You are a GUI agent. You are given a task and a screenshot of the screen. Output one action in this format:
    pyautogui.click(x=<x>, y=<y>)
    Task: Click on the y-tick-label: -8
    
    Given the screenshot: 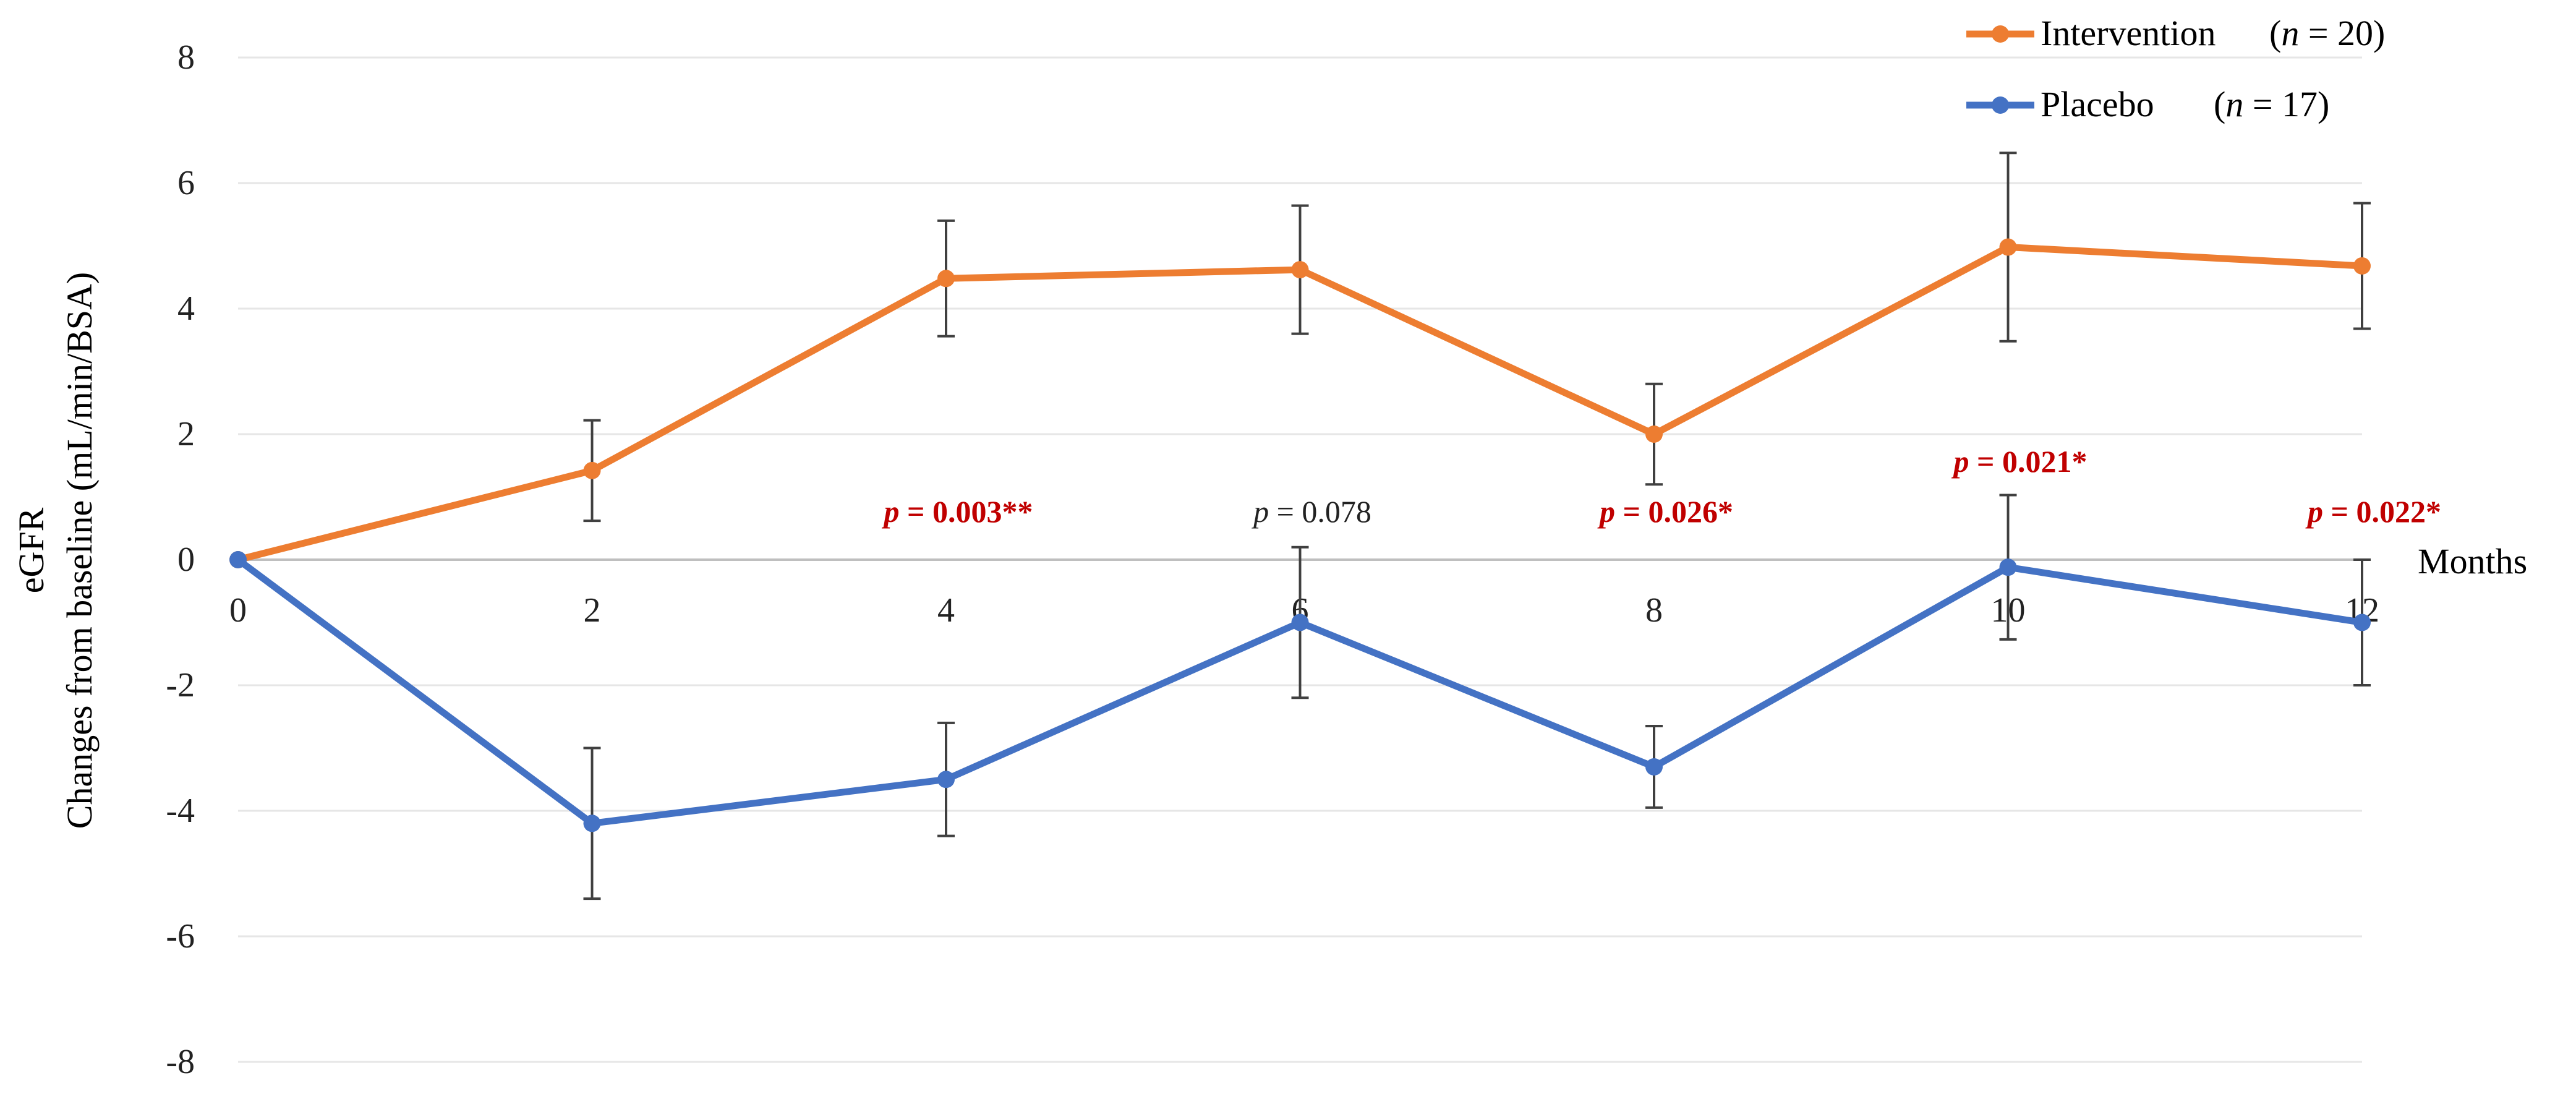 What is the action you would take?
    pyautogui.click(x=180, y=1062)
    